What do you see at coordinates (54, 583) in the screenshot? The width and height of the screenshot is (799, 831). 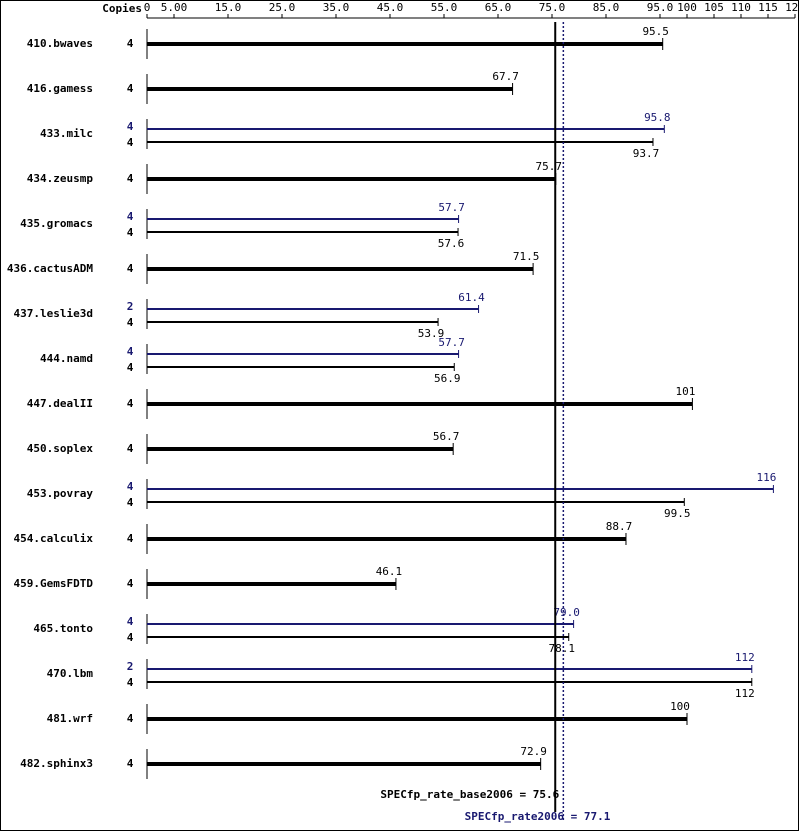 I see `benchmark-label: 459.GemsFDTD` at bounding box center [54, 583].